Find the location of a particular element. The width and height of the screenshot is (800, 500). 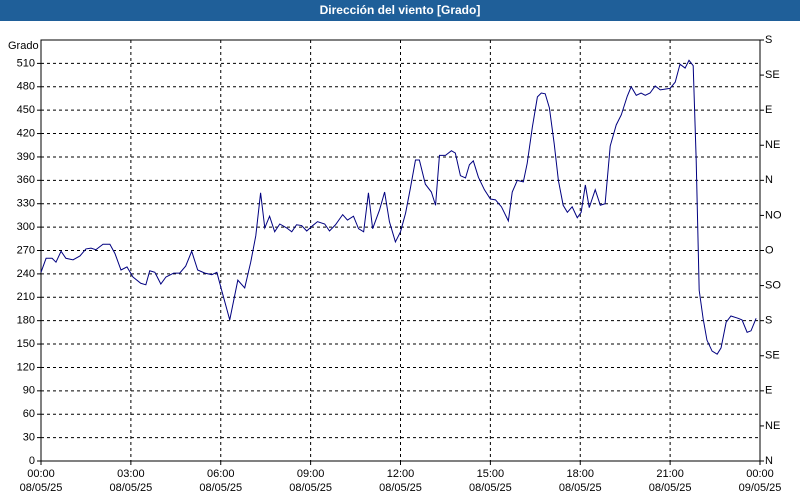

y2-tick-label: SO is located at coordinates (773, 285).